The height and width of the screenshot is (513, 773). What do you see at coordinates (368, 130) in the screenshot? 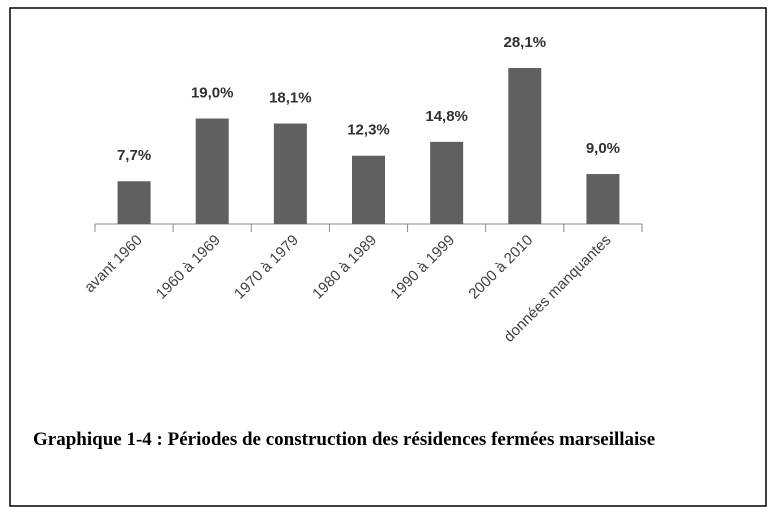
I see `value-label: 12,3%` at bounding box center [368, 130].